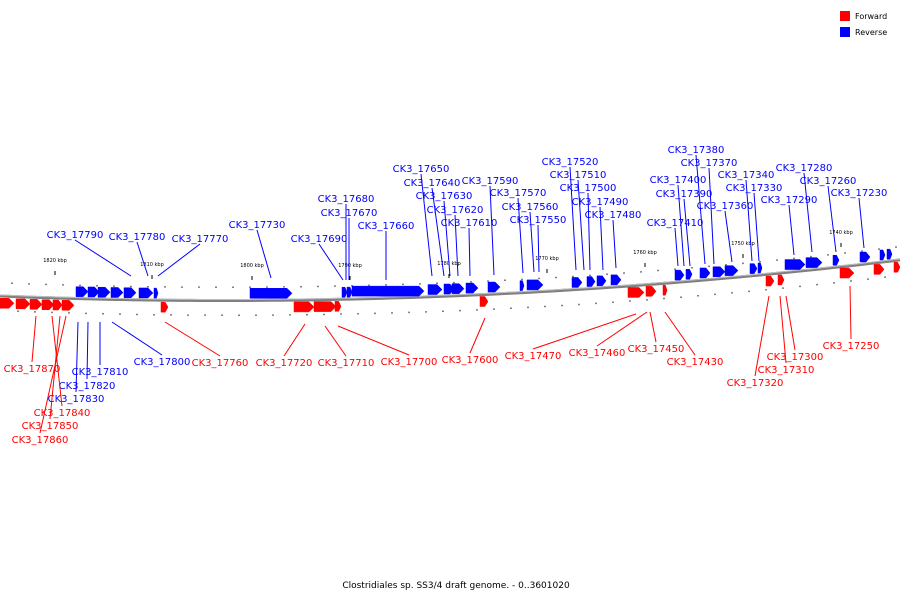 Image resolution: width=900 pixels, height=600 pixels. What do you see at coordinates (859, 193) in the screenshot?
I see `gene-label-ck3-17230: CK3_17230` at bounding box center [859, 193].